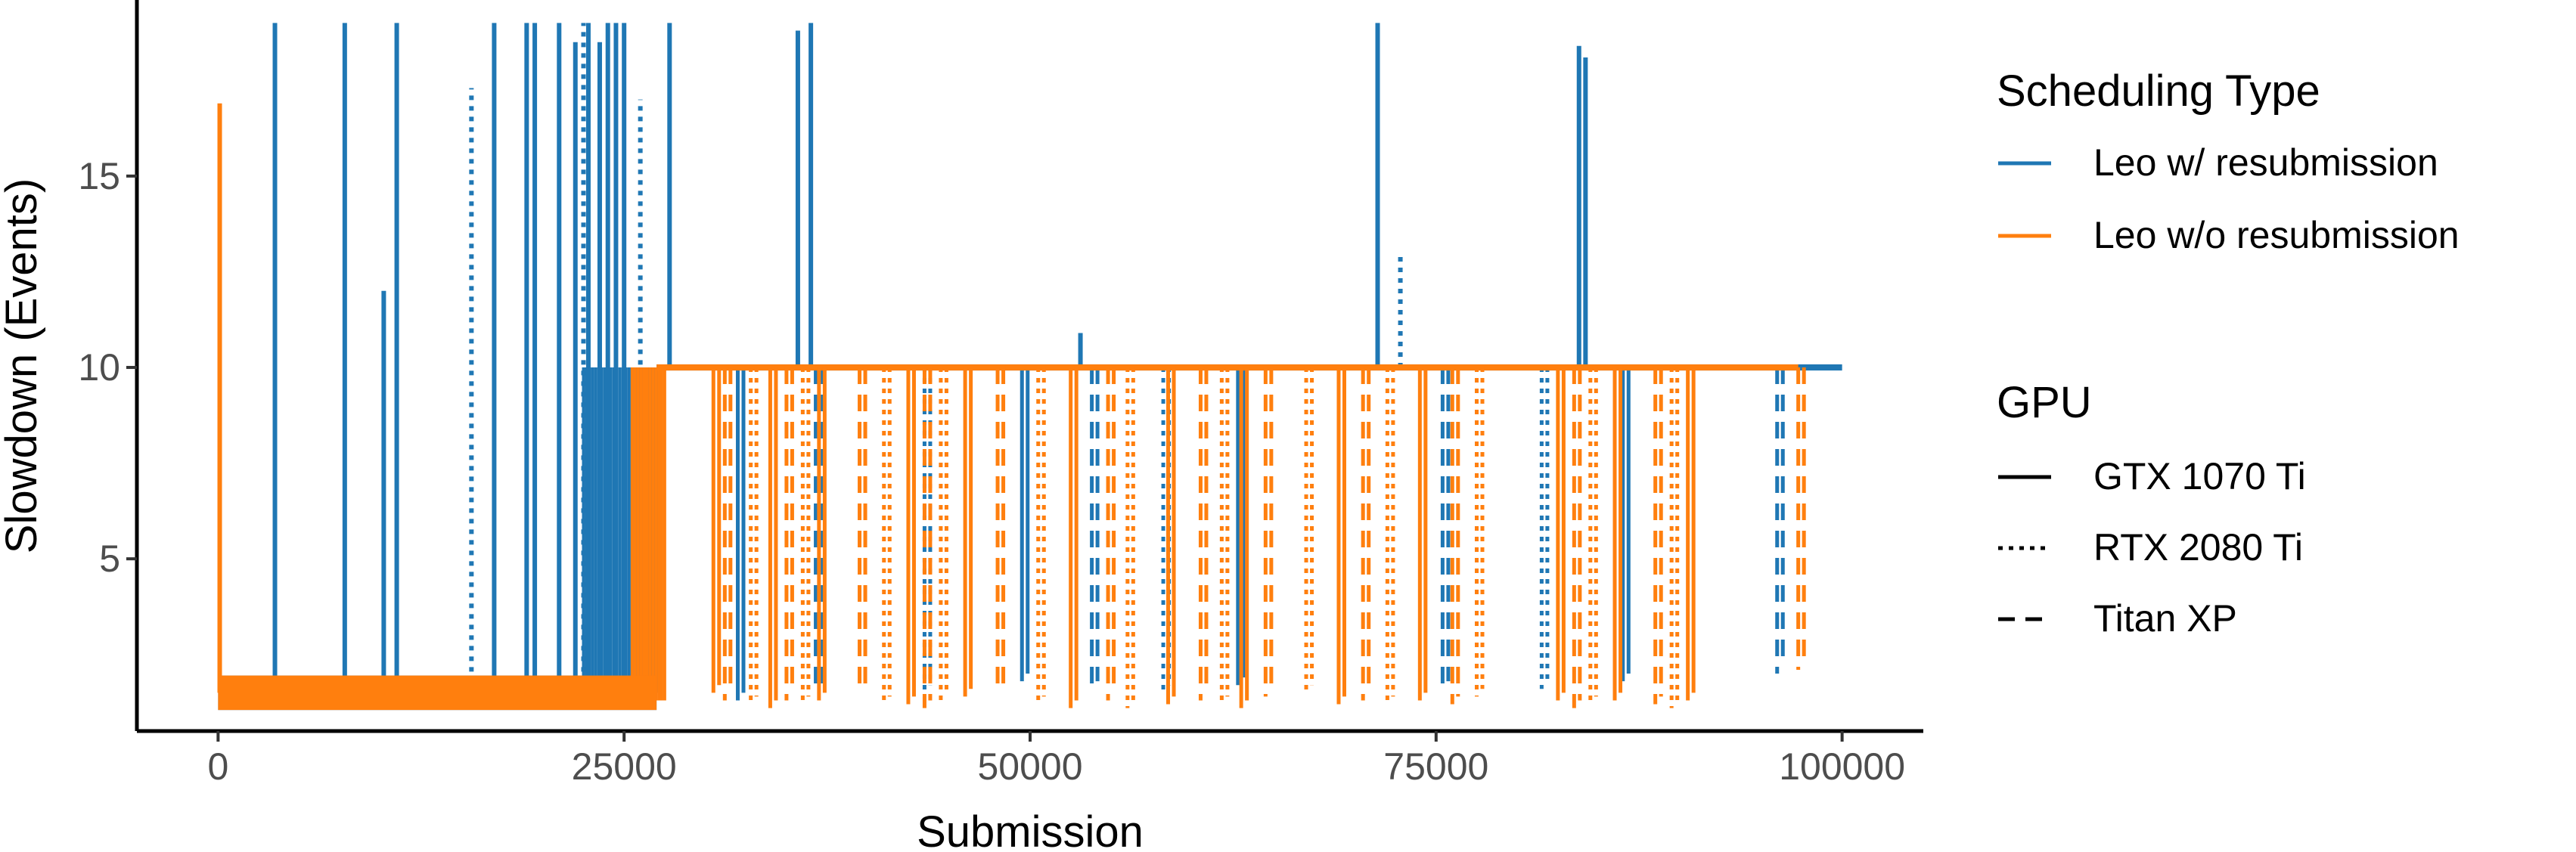 This screenshot has height=852, width=2576. What do you see at coordinates (624, 767) in the screenshot?
I see `x-tick-label: 25000` at bounding box center [624, 767].